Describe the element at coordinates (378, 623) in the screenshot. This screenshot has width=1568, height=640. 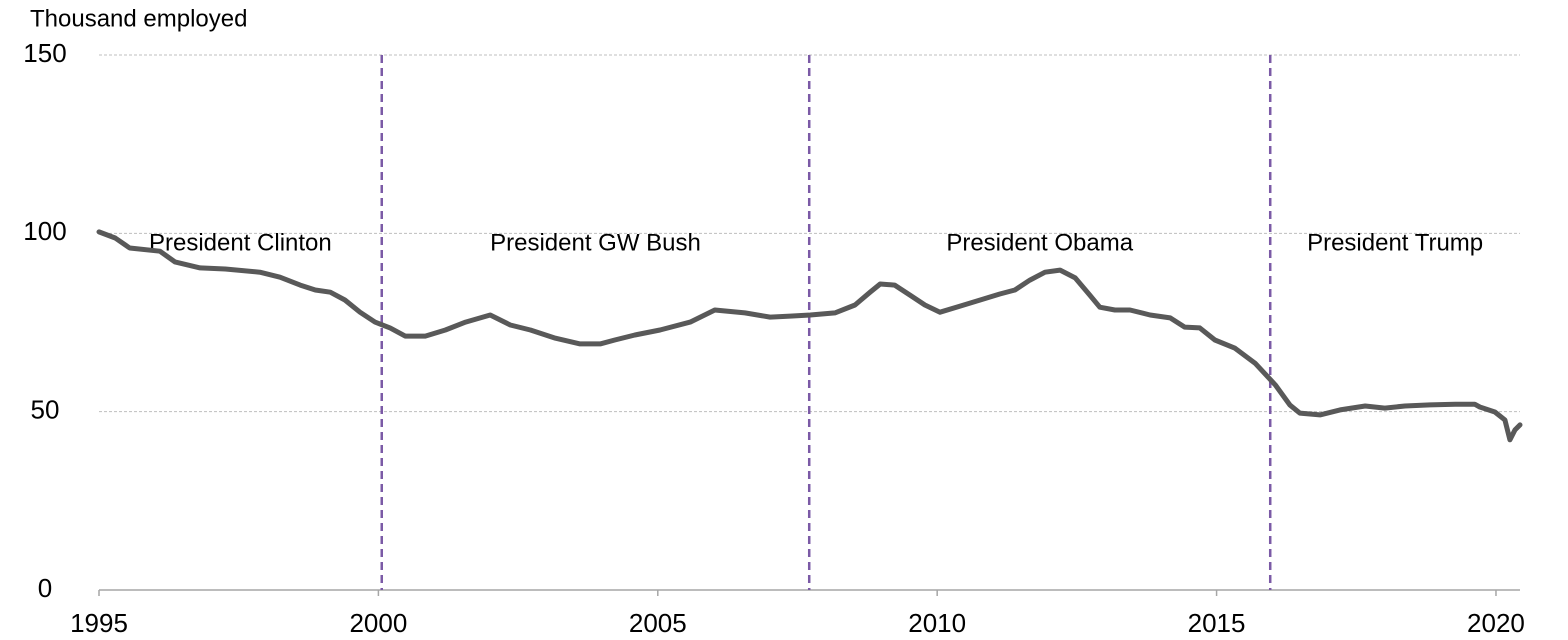
I see `x-tick-label: 2000` at that location.